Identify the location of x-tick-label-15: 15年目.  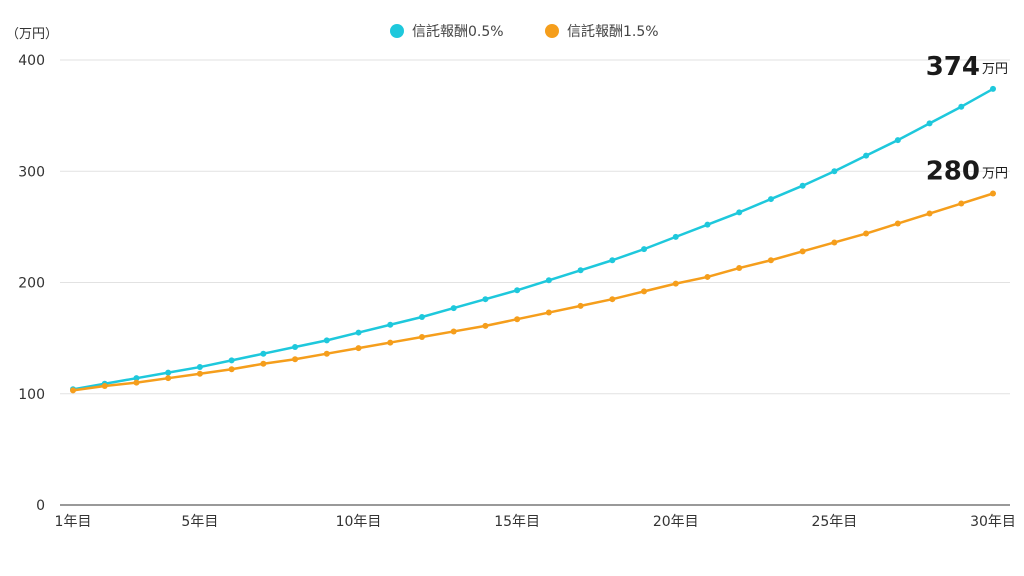
(517, 522).